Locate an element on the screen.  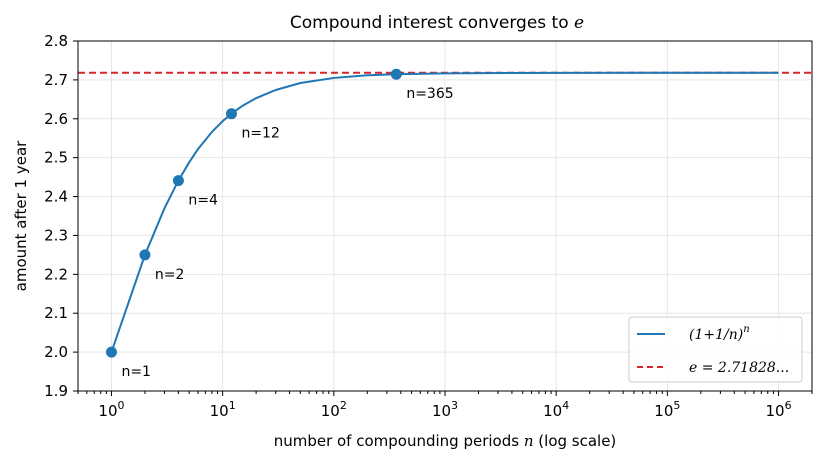
y-tick-label: 2.8 is located at coordinates (56, 41).